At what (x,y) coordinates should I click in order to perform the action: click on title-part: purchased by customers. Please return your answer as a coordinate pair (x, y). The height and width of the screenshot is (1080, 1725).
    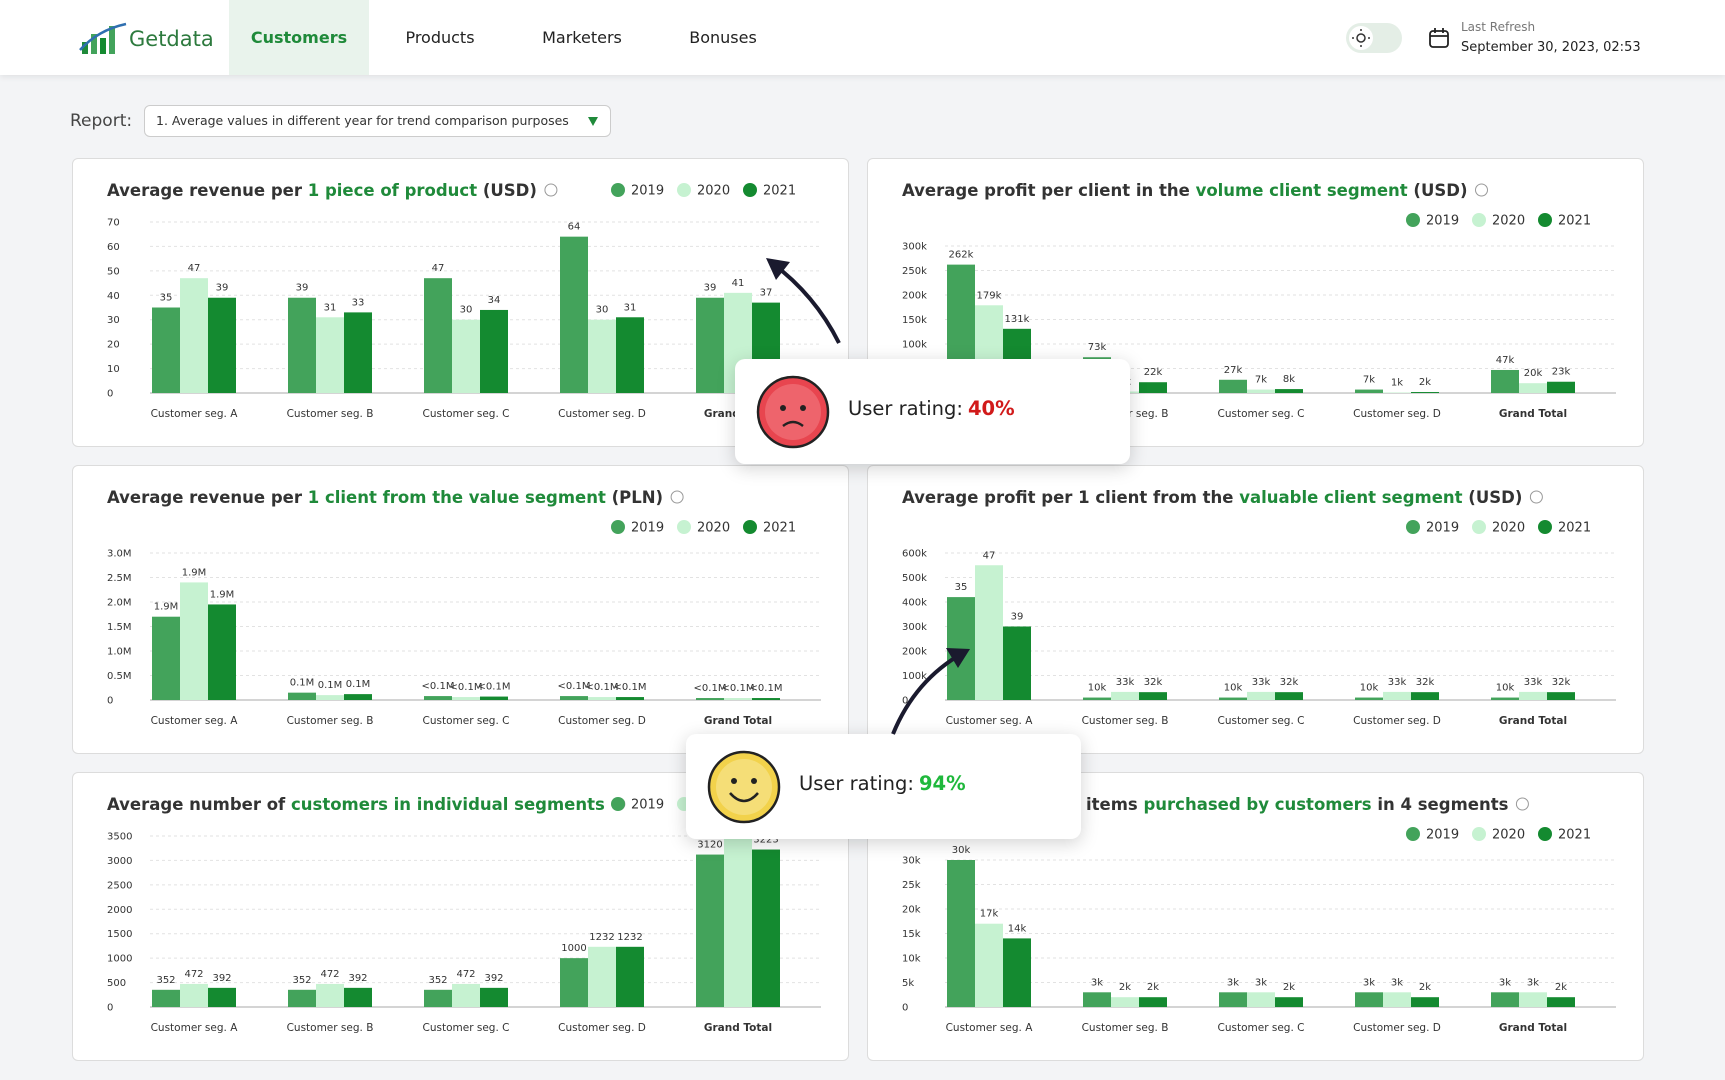
    Looking at the image, I should click on (1257, 804).